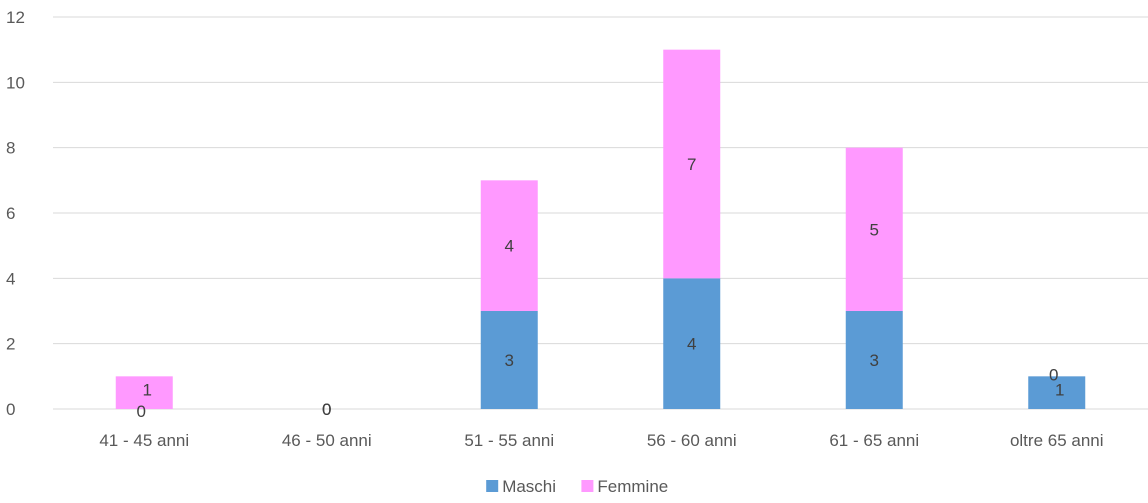 The width and height of the screenshot is (1148, 503). What do you see at coordinates (1059, 389) in the screenshot?
I see `data-label-maschi-5: 1` at bounding box center [1059, 389].